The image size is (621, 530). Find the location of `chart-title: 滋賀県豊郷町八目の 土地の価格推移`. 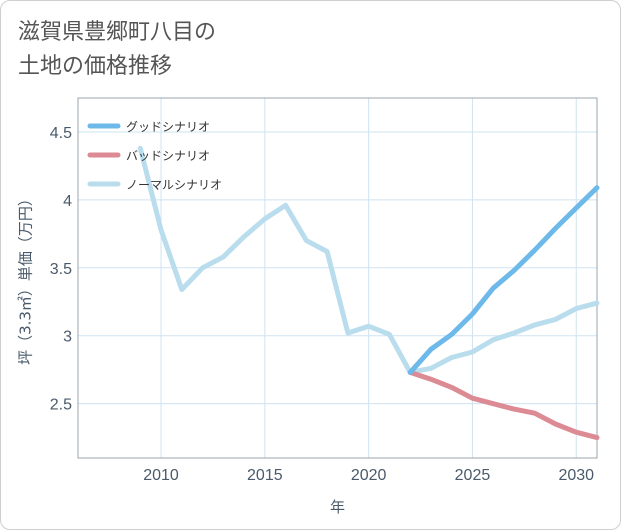

chart-title: 滋賀県豊郷町八目の 土地の価格推移 is located at coordinates (117, 50).